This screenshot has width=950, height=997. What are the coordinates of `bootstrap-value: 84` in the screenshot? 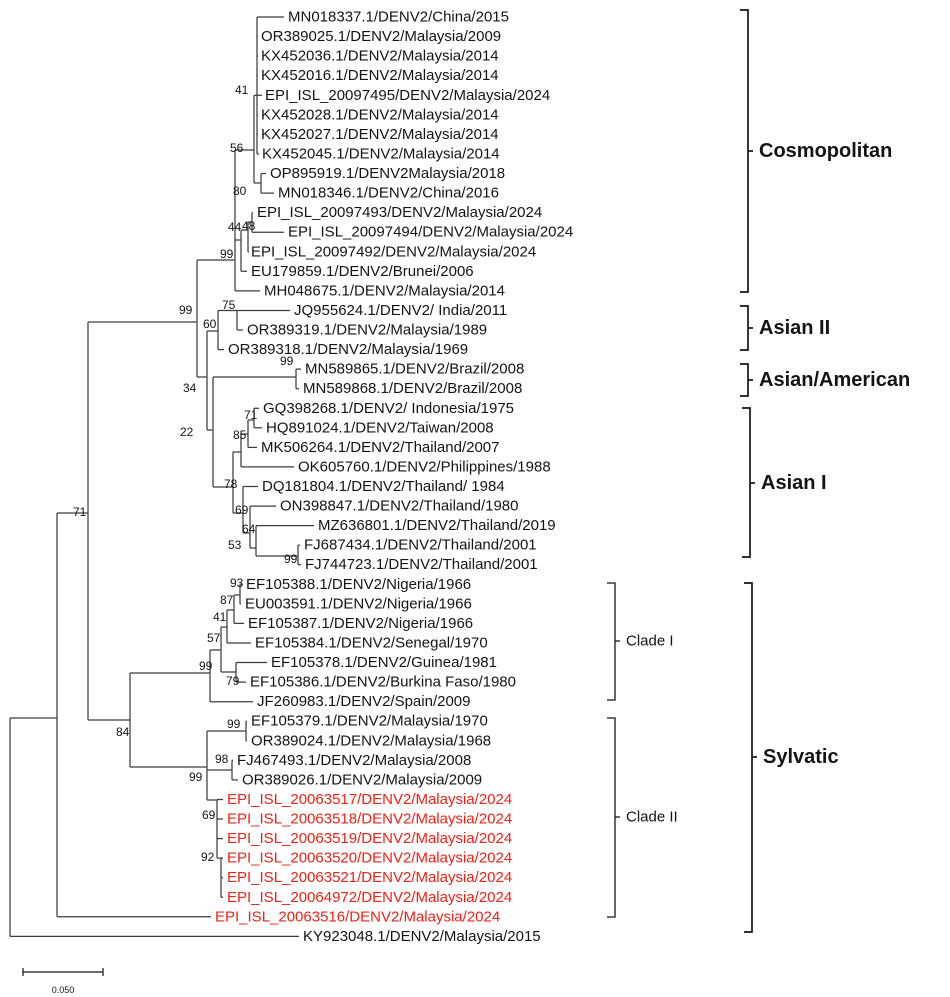 It's located at (123, 732).